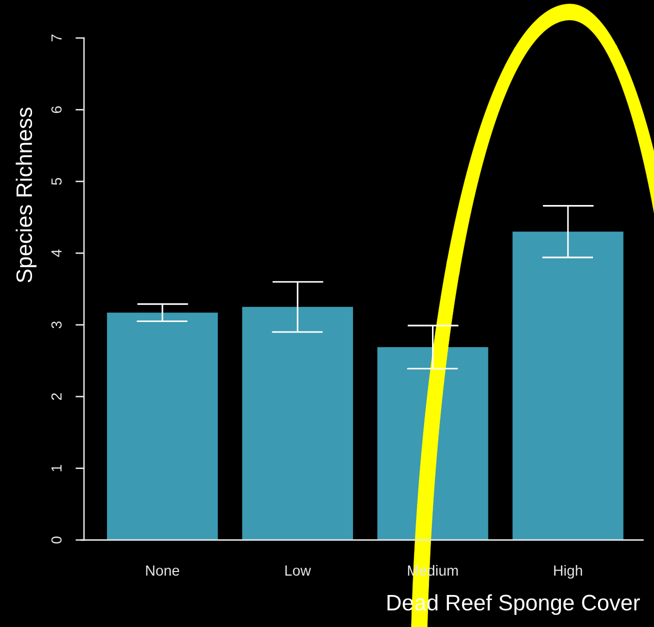 The height and width of the screenshot is (627, 654). Describe the element at coordinates (56, 181) in the screenshot. I see `y-tick-label: 5` at that location.